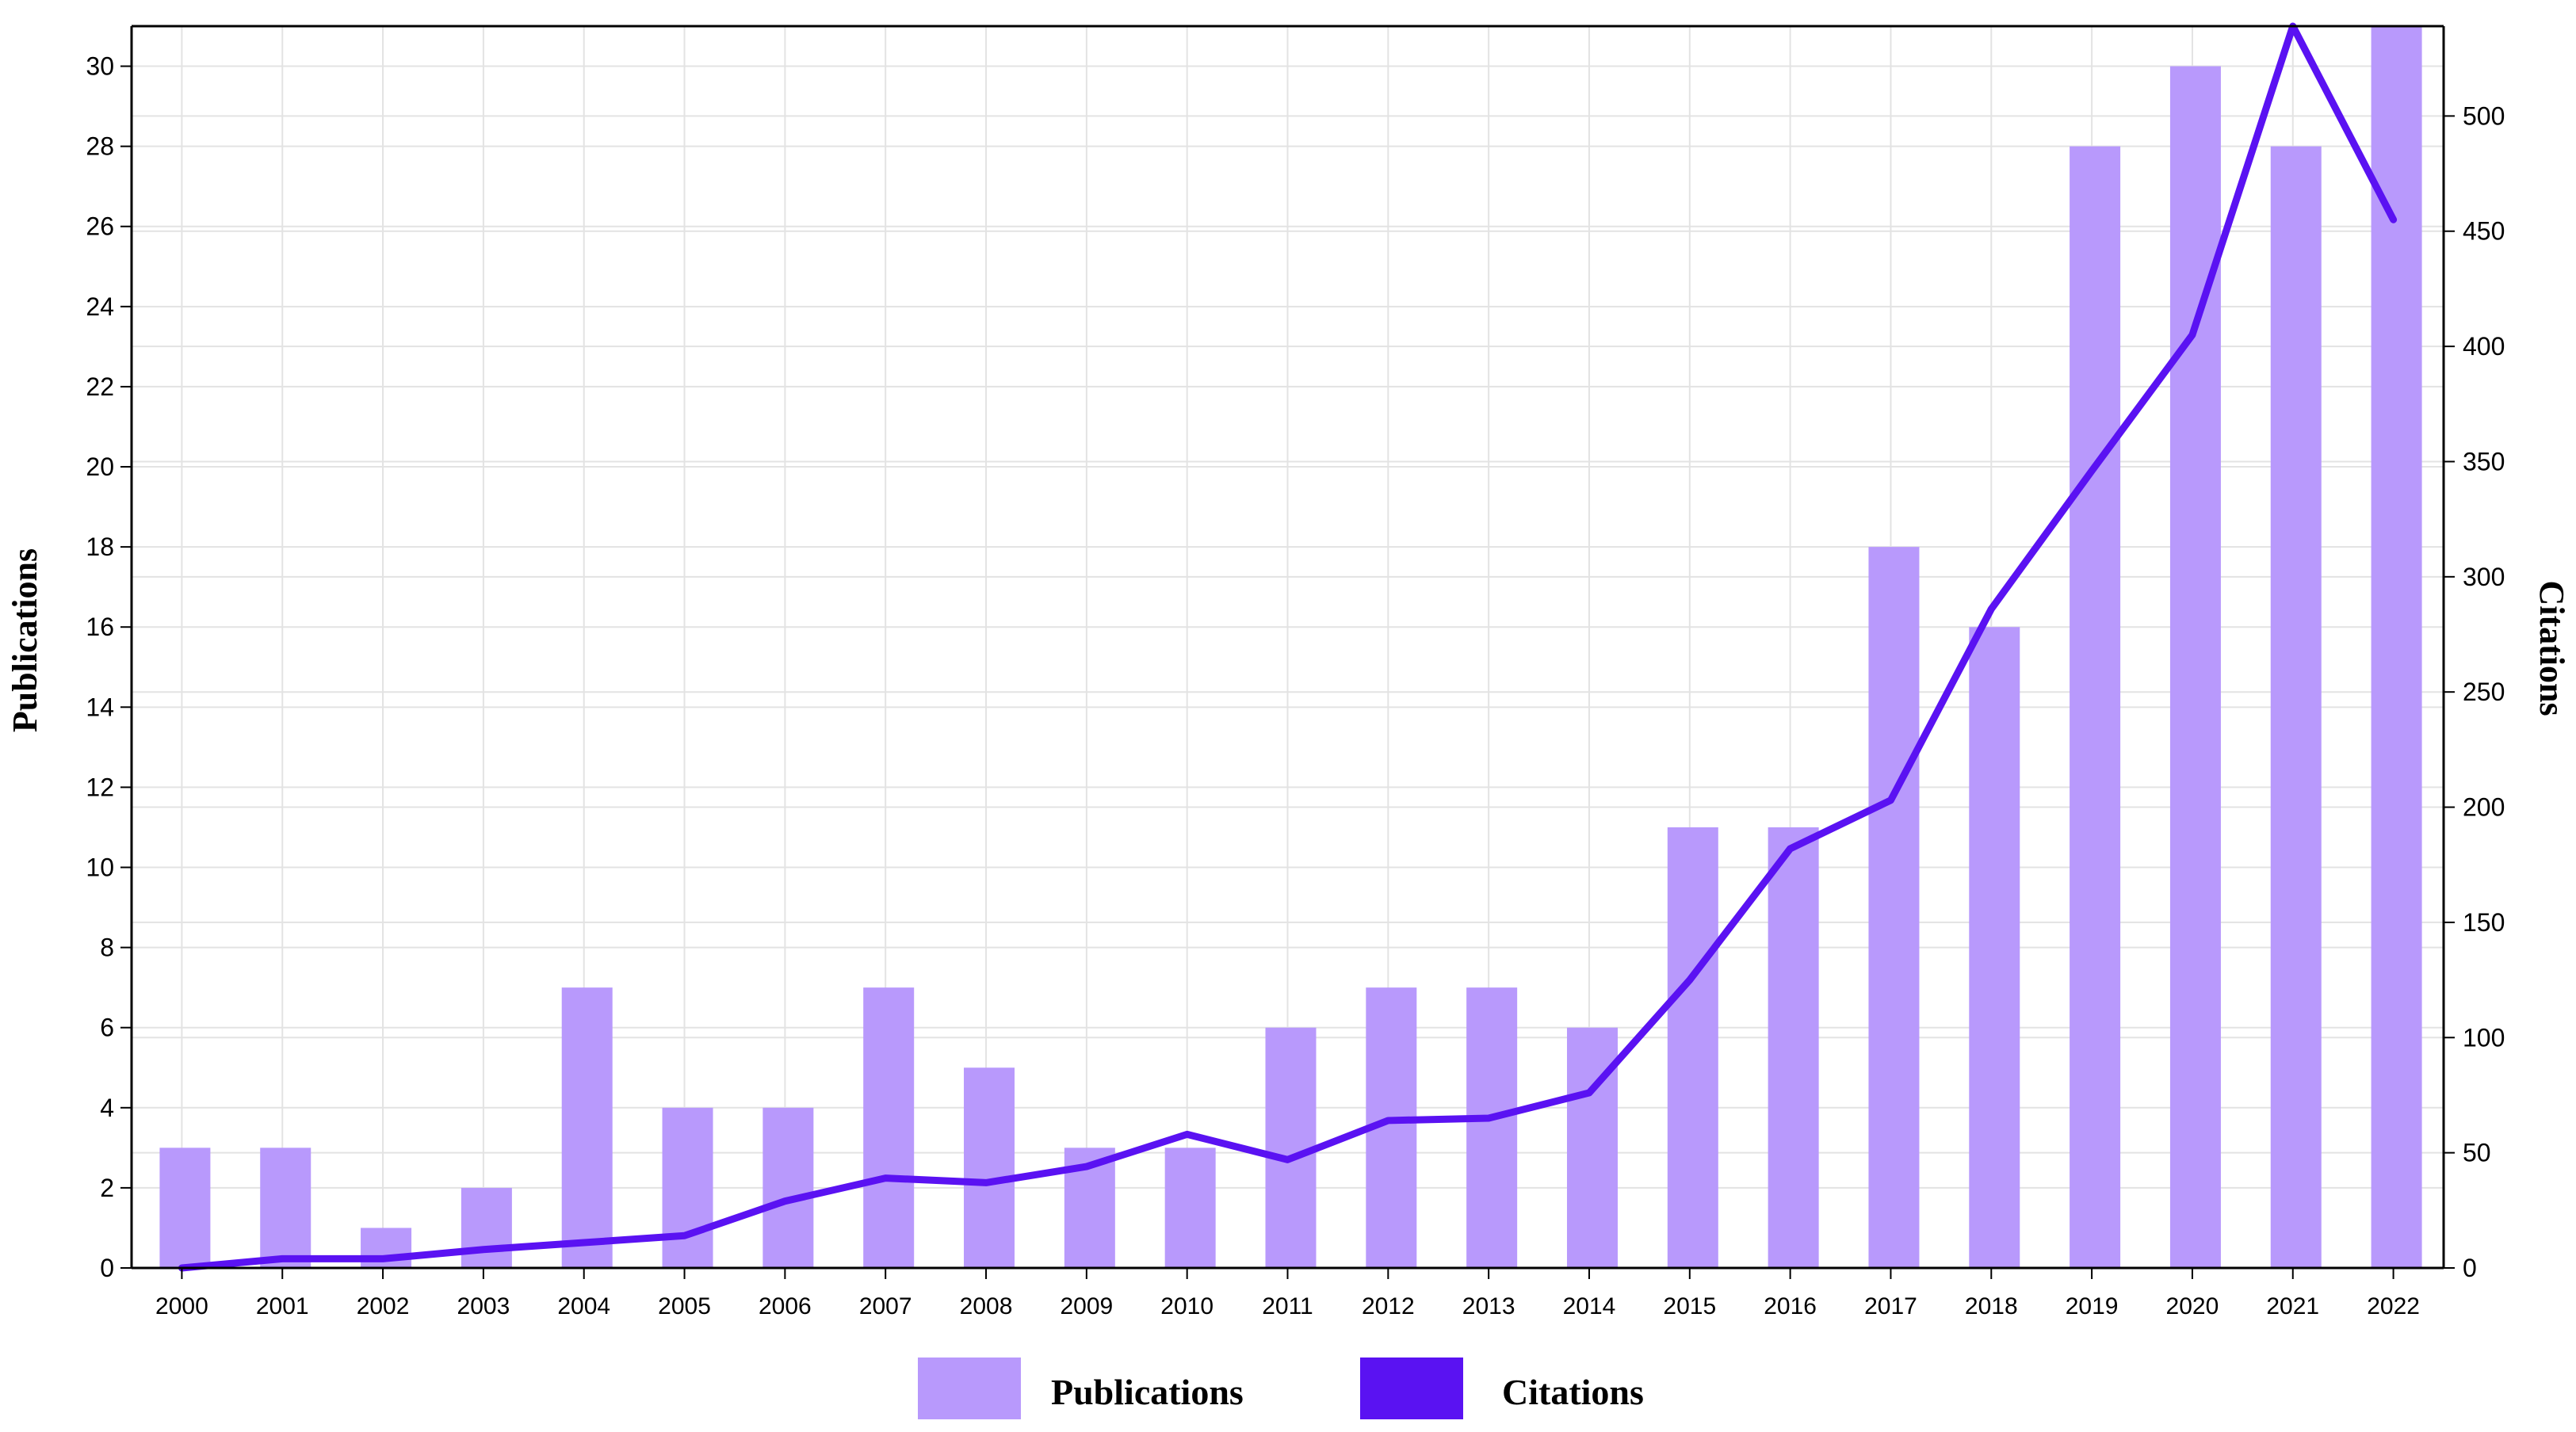 The height and width of the screenshot is (1432, 2576). Describe the element at coordinates (2393, 1306) in the screenshot. I see `x-tick-label: 2022` at that location.